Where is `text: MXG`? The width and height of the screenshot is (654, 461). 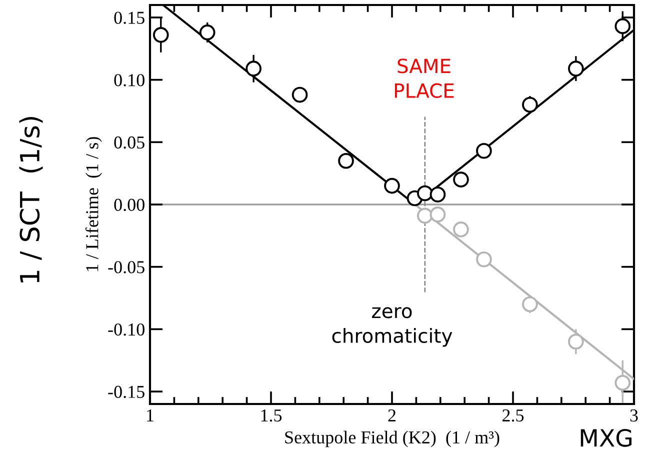 text: MXG is located at coordinates (606, 437).